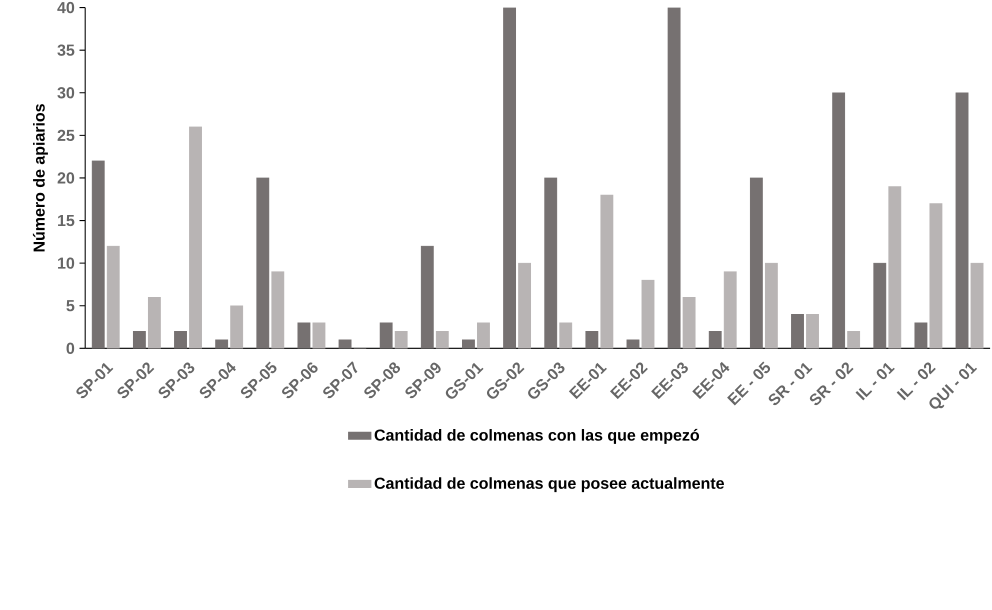 The height and width of the screenshot is (610, 992). Describe the element at coordinates (66, 220) in the screenshot. I see `y-tick-label: 15` at that location.